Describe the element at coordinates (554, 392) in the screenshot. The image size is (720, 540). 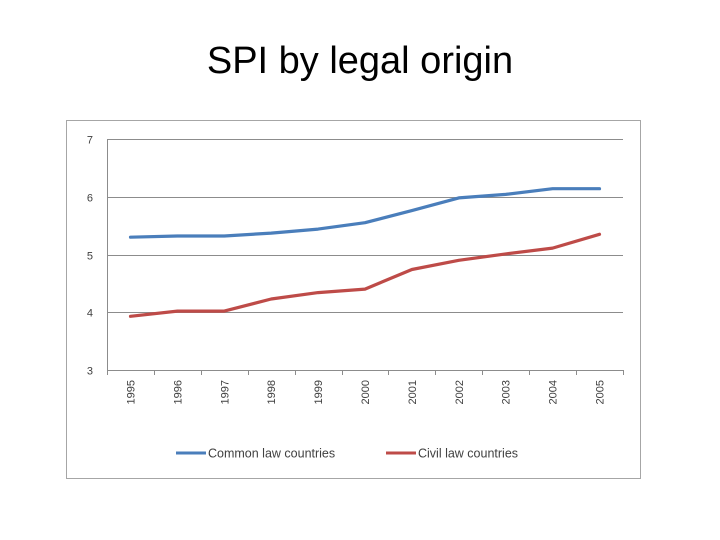
I see `x-tick-label: 2004` at that location.